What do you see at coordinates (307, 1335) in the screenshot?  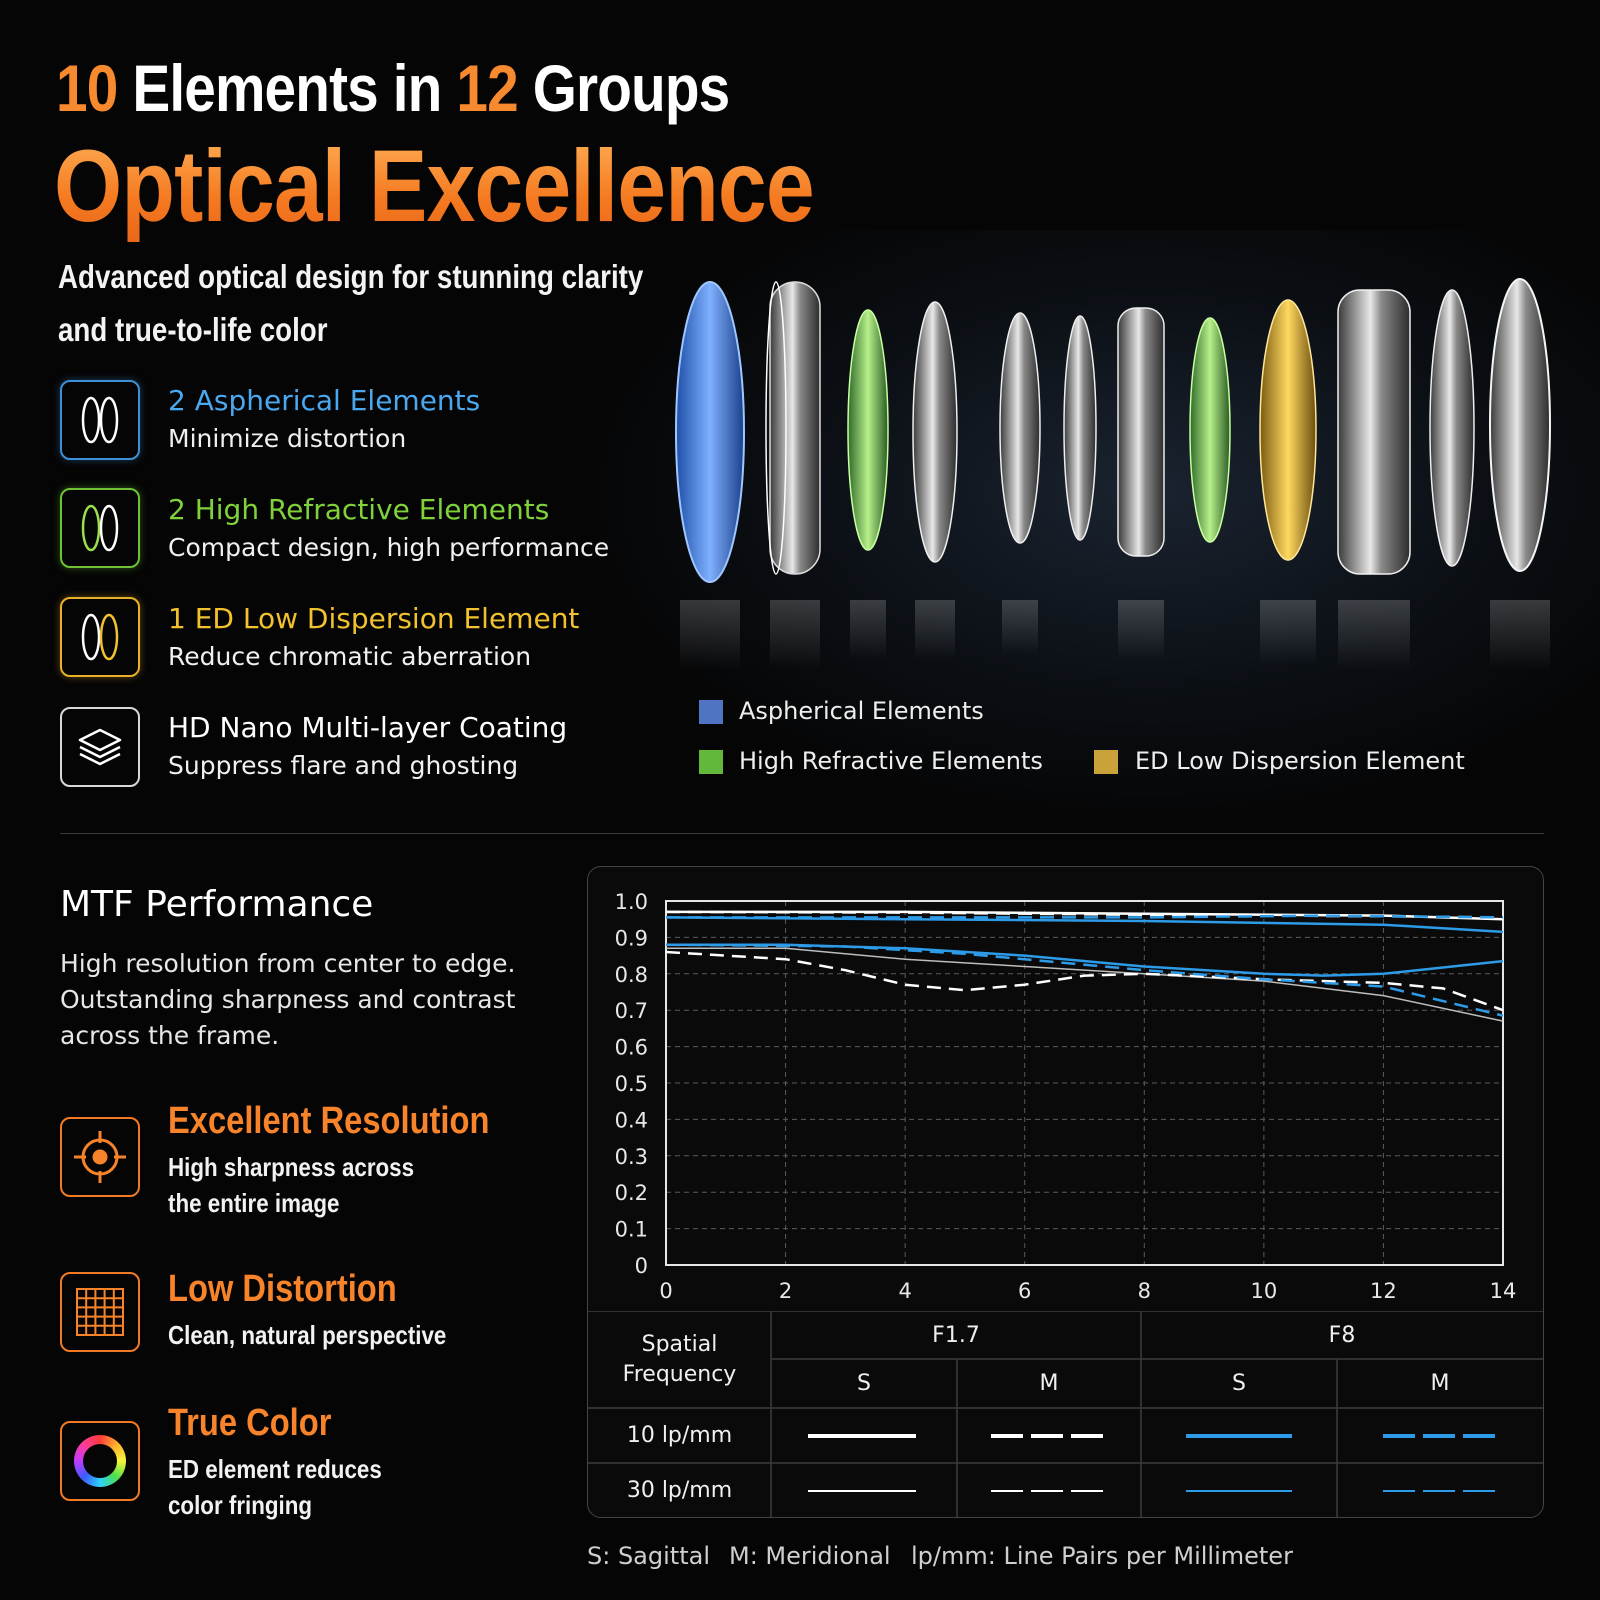 I see `benefit-desc-distortion-1: Clean, natural perspective` at bounding box center [307, 1335].